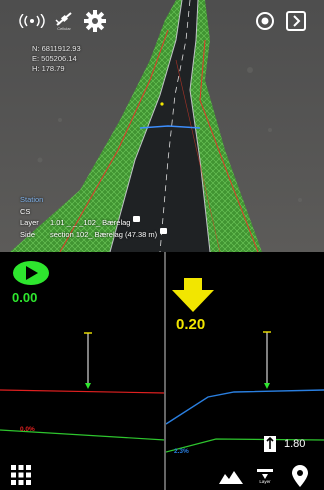 The width and height of the screenshot is (324, 490). What do you see at coordinates (21, 475) in the screenshot?
I see `grid-menu-icon` at bounding box center [21, 475].